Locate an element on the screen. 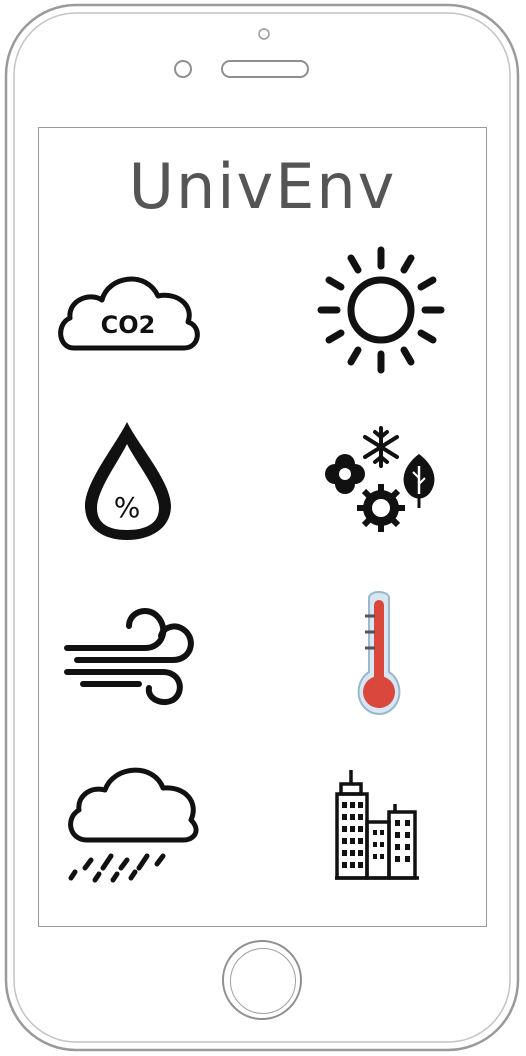 This screenshot has height=1056, width=526. rain-tile is located at coordinates (138, 835).